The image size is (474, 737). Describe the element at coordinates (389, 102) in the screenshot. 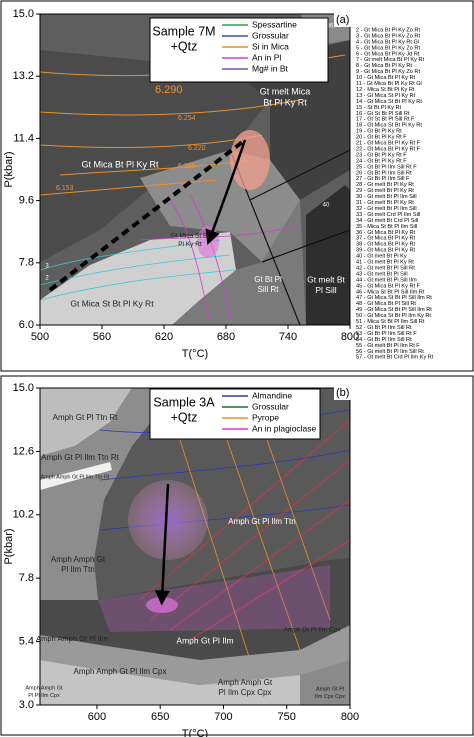

I see `assemblage-entry: 14 - Gt Mica St Bt Pl Ky Rt` at that location.